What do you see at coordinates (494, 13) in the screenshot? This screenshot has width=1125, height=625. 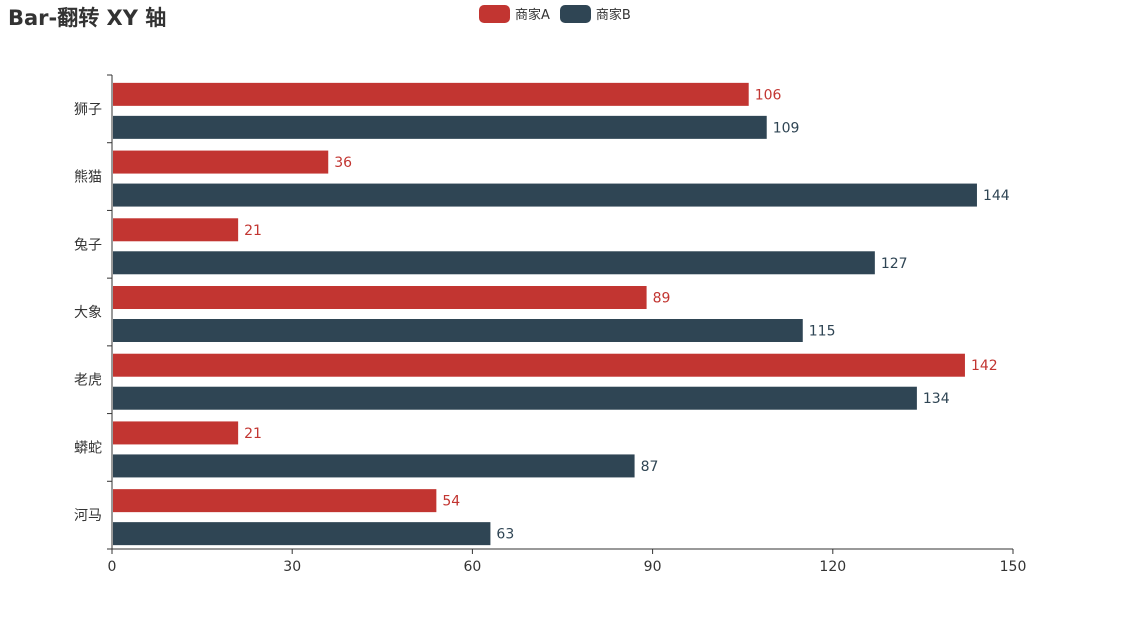 I see `legend-swatch-series-a` at bounding box center [494, 13].